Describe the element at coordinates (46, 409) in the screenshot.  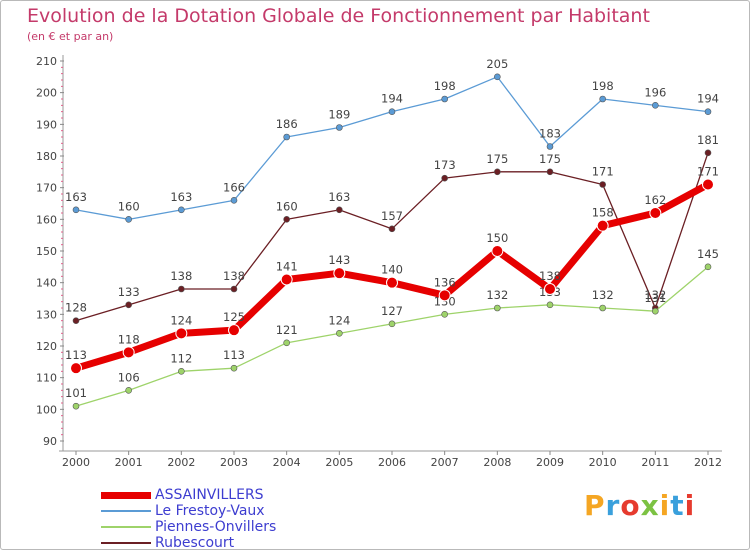
I see `y-tick-label: 100` at that location.